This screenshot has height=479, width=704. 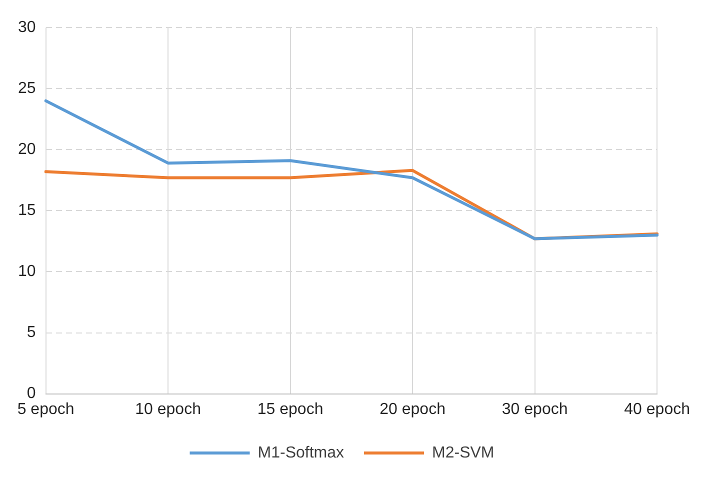 What do you see at coordinates (31, 393) in the screenshot?
I see `y-tick-label: 0` at bounding box center [31, 393].